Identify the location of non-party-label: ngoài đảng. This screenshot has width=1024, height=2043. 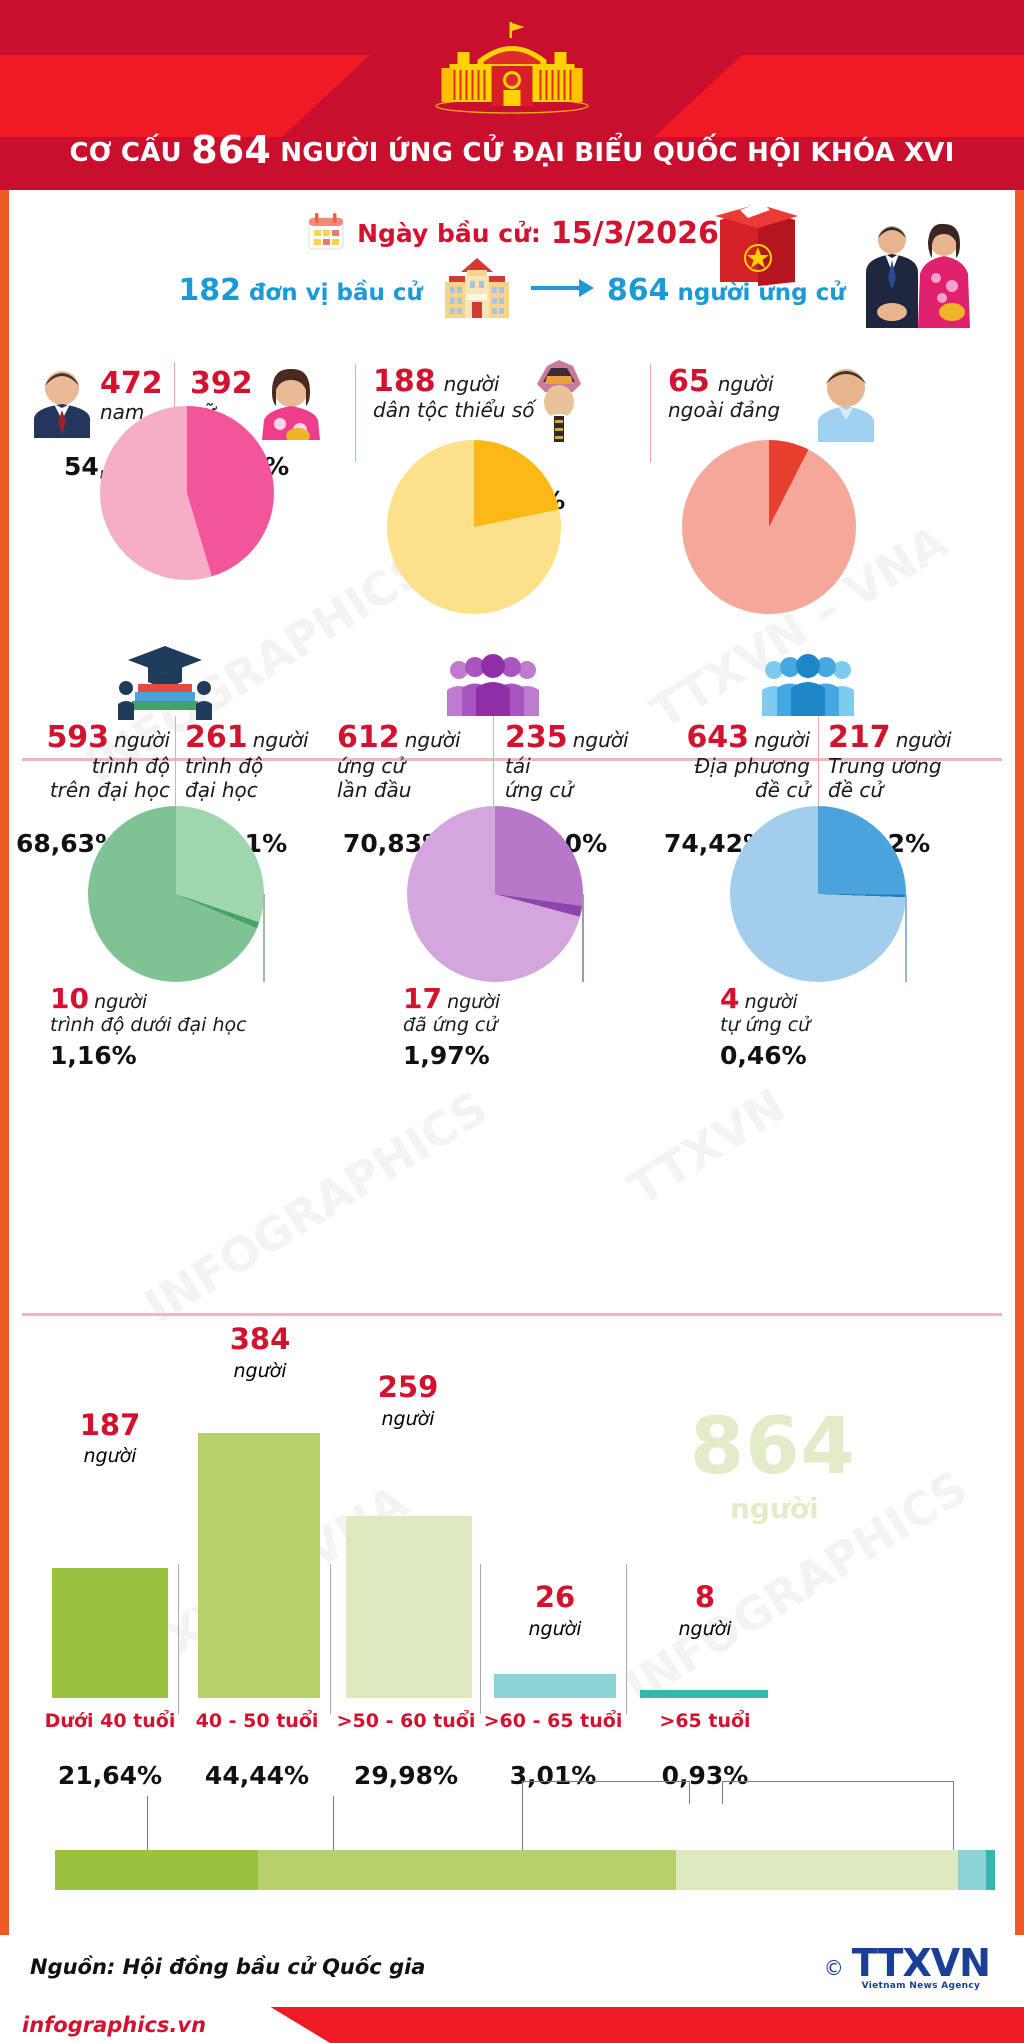
(724, 409).